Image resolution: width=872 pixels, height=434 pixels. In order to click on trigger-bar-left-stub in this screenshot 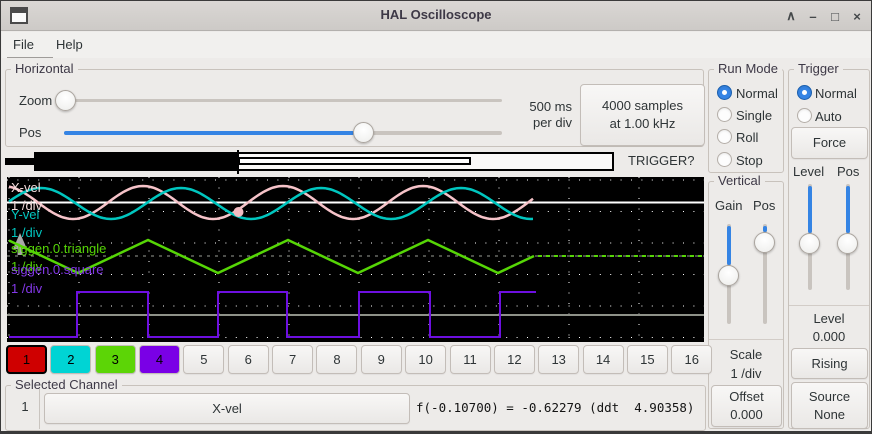, I will do `click(19, 161)`.